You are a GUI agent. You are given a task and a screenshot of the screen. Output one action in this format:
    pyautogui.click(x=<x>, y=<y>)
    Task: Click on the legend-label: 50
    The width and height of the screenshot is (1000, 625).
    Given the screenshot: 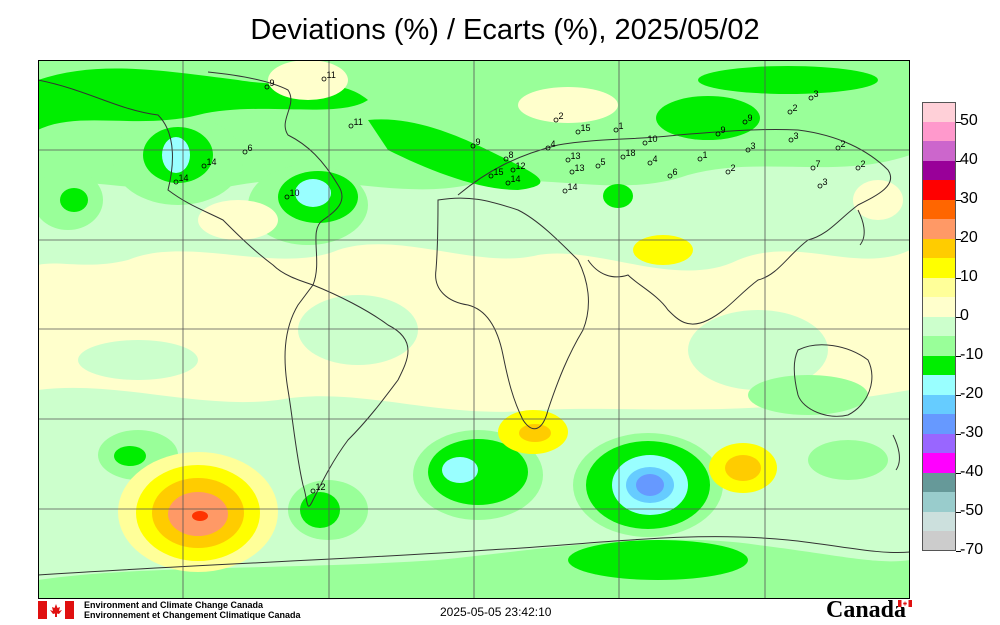 What is the action you would take?
    pyautogui.click(x=969, y=120)
    